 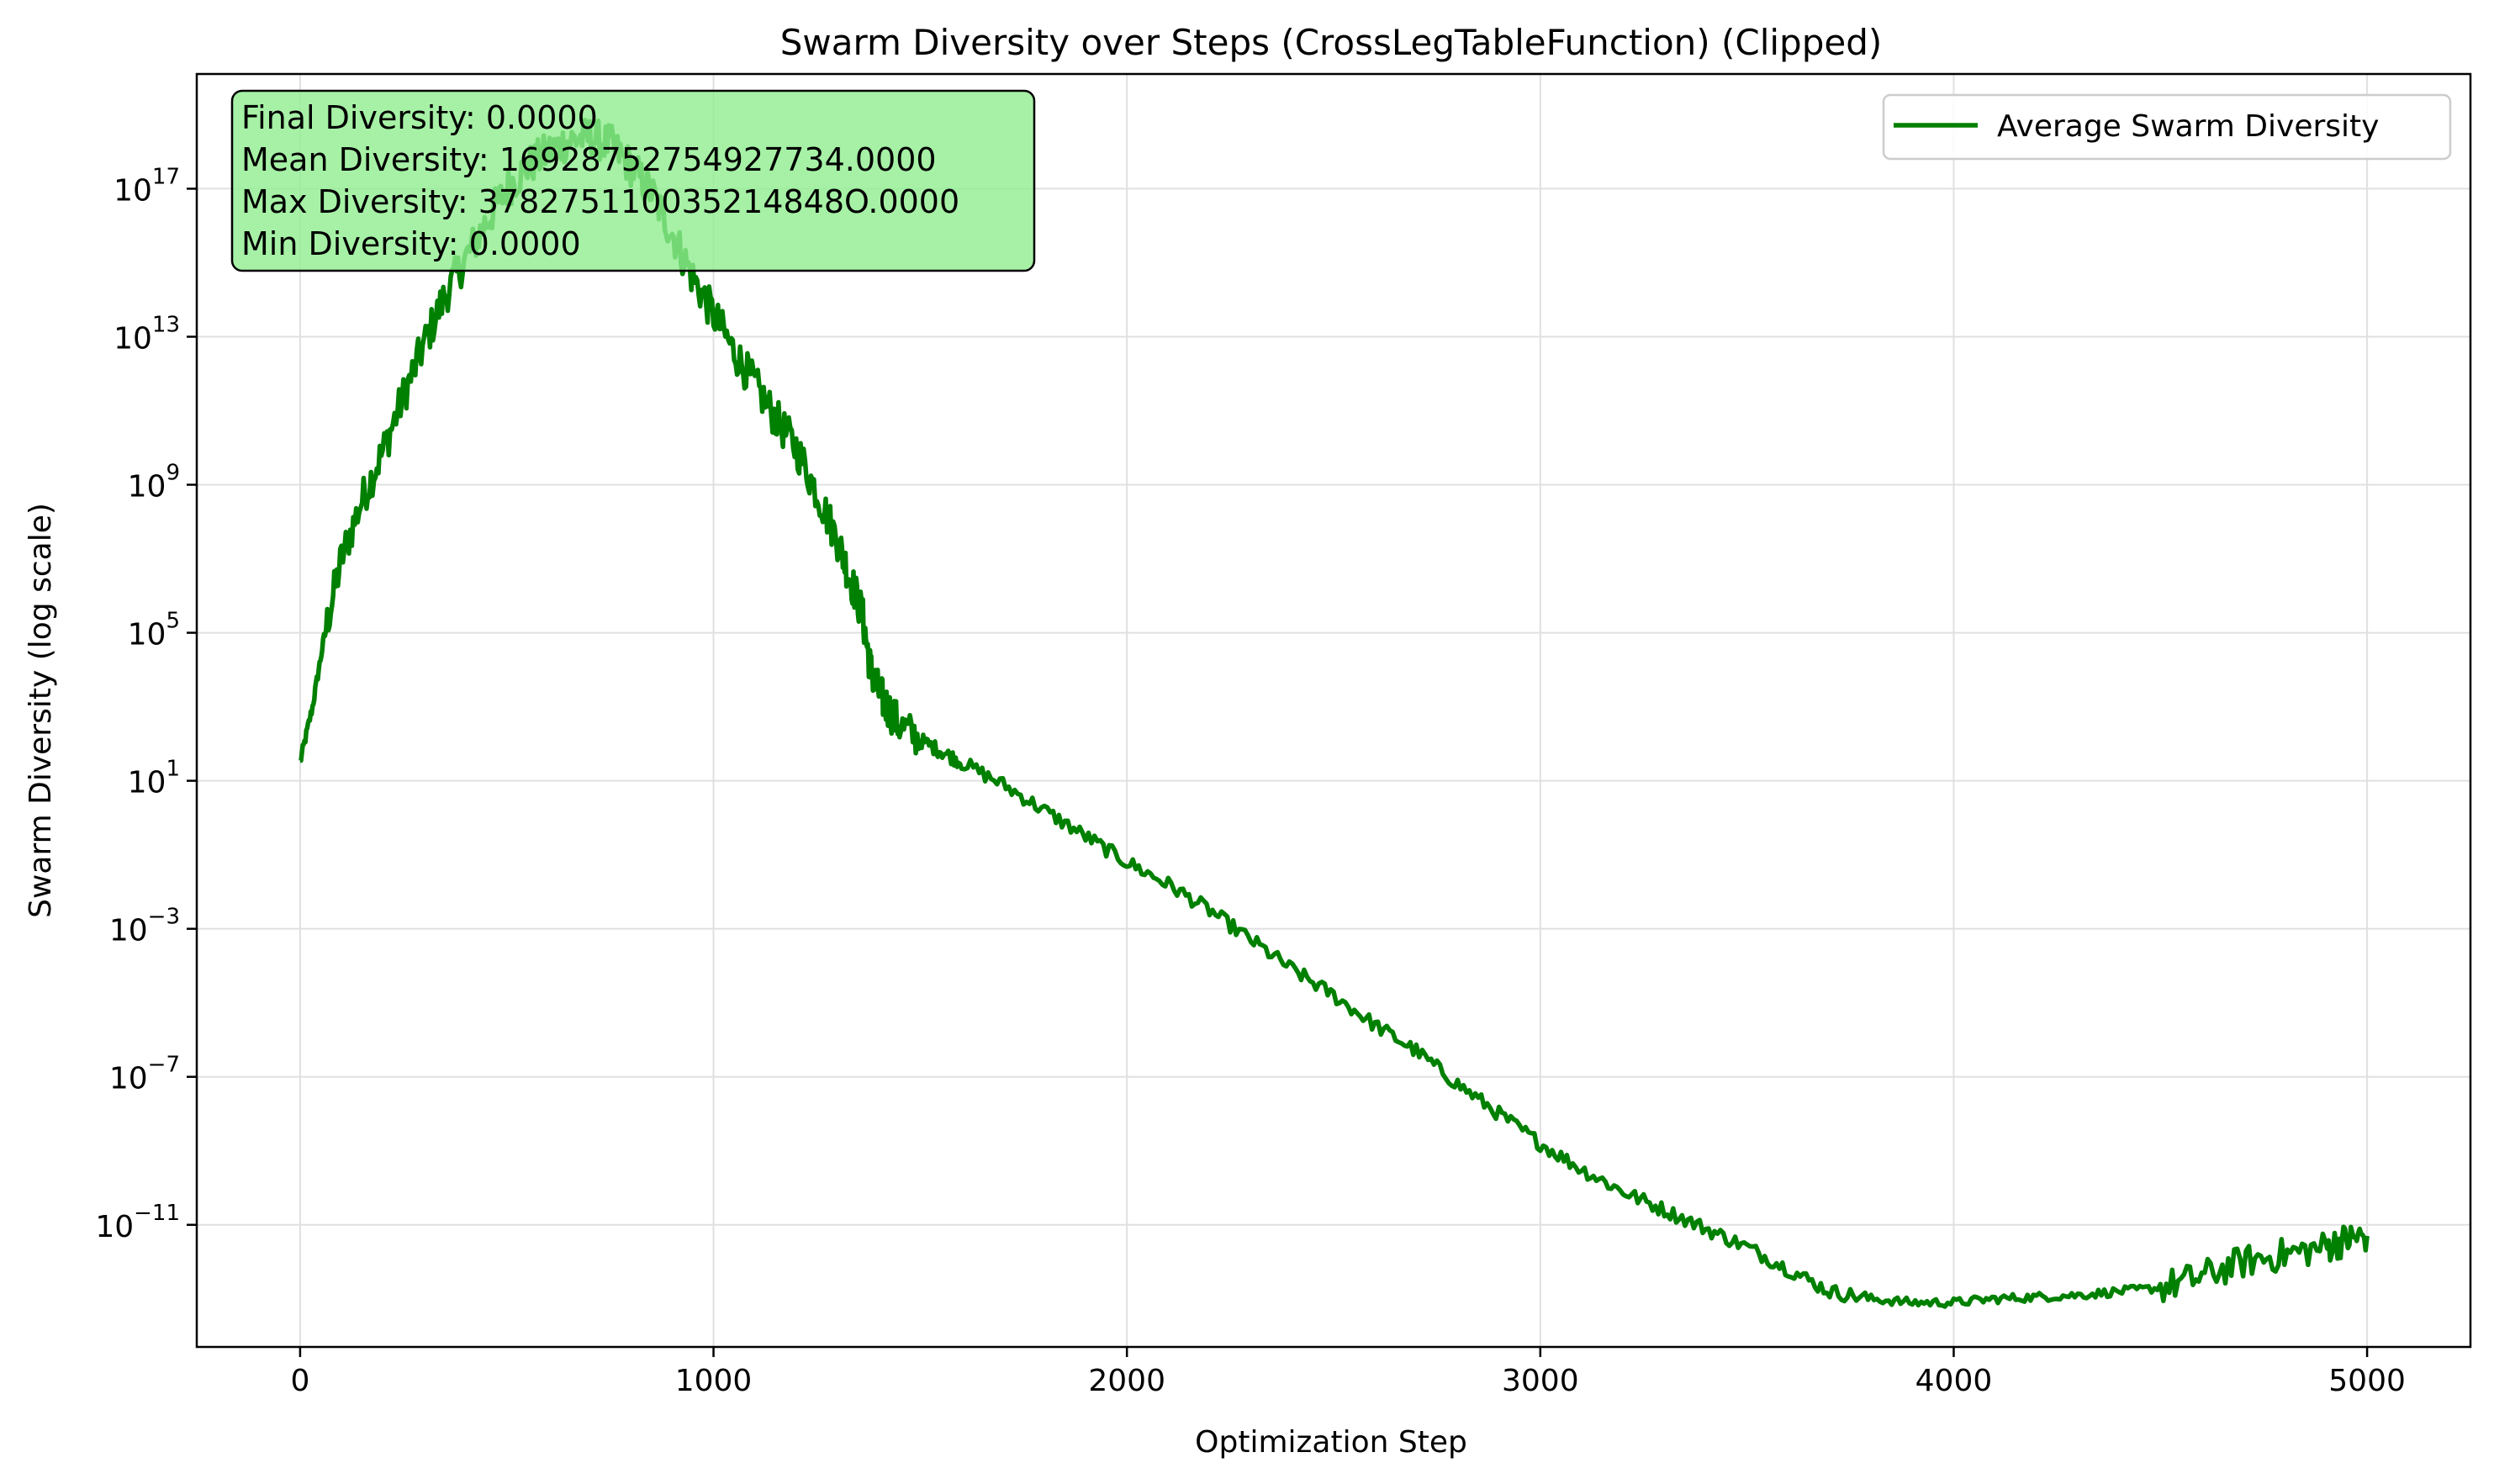 What do you see at coordinates (2367, 1381) in the screenshot?
I see `x-tick-label: 5000` at bounding box center [2367, 1381].